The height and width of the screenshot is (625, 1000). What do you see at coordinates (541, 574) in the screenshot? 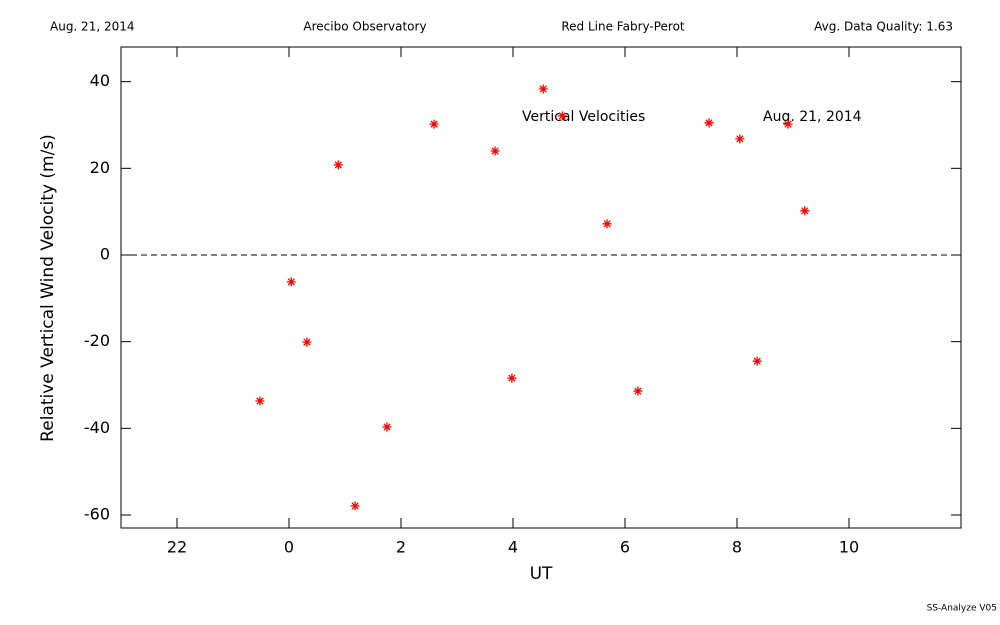
I see `x-axis-label: UT` at bounding box center [541, 574].